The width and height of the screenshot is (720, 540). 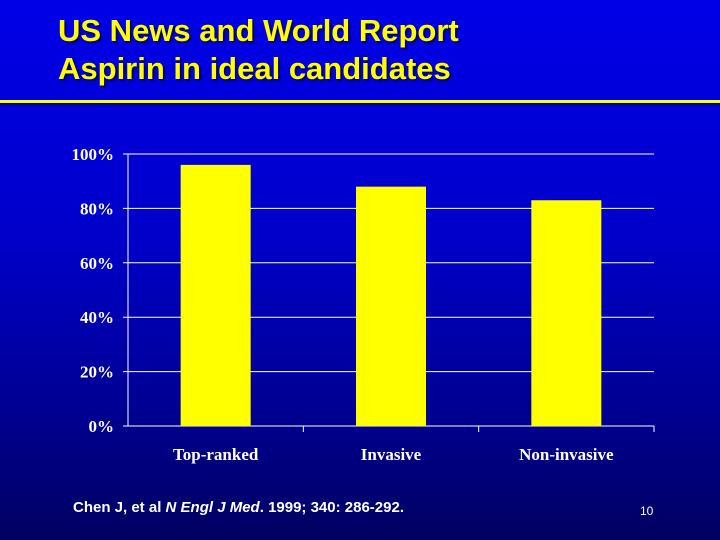 What do you see at coordinates (102, 426) in the screenshot?
I see `y-tick-label: 0%` at bounding box center [102, 426].